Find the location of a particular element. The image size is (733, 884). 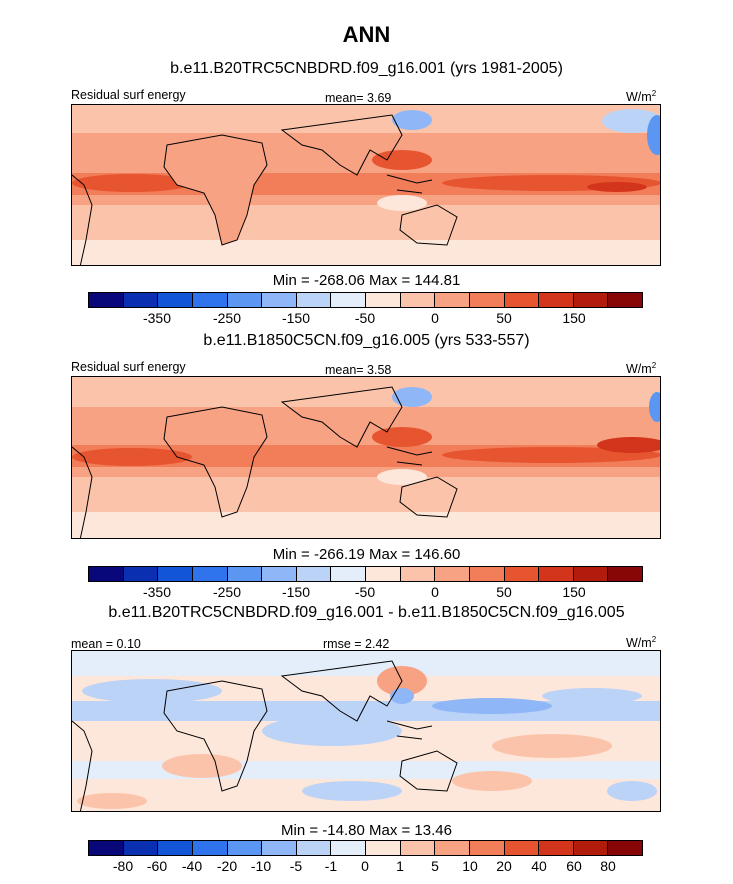

colorbar-tick-label: 40 is located at coordinates (539, 866).